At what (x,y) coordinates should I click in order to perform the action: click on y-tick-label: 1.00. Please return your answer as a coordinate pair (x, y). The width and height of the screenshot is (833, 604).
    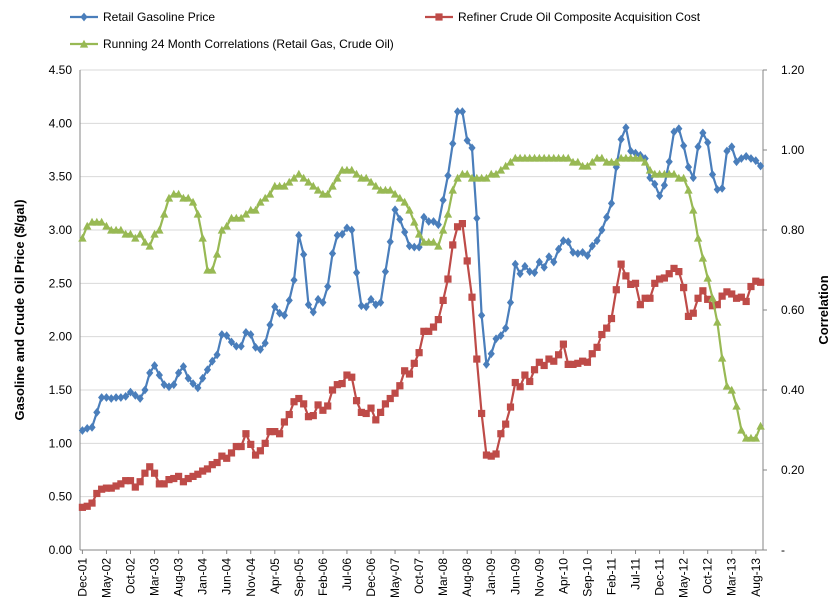
    Looking at the image, I should click on (61, 443).